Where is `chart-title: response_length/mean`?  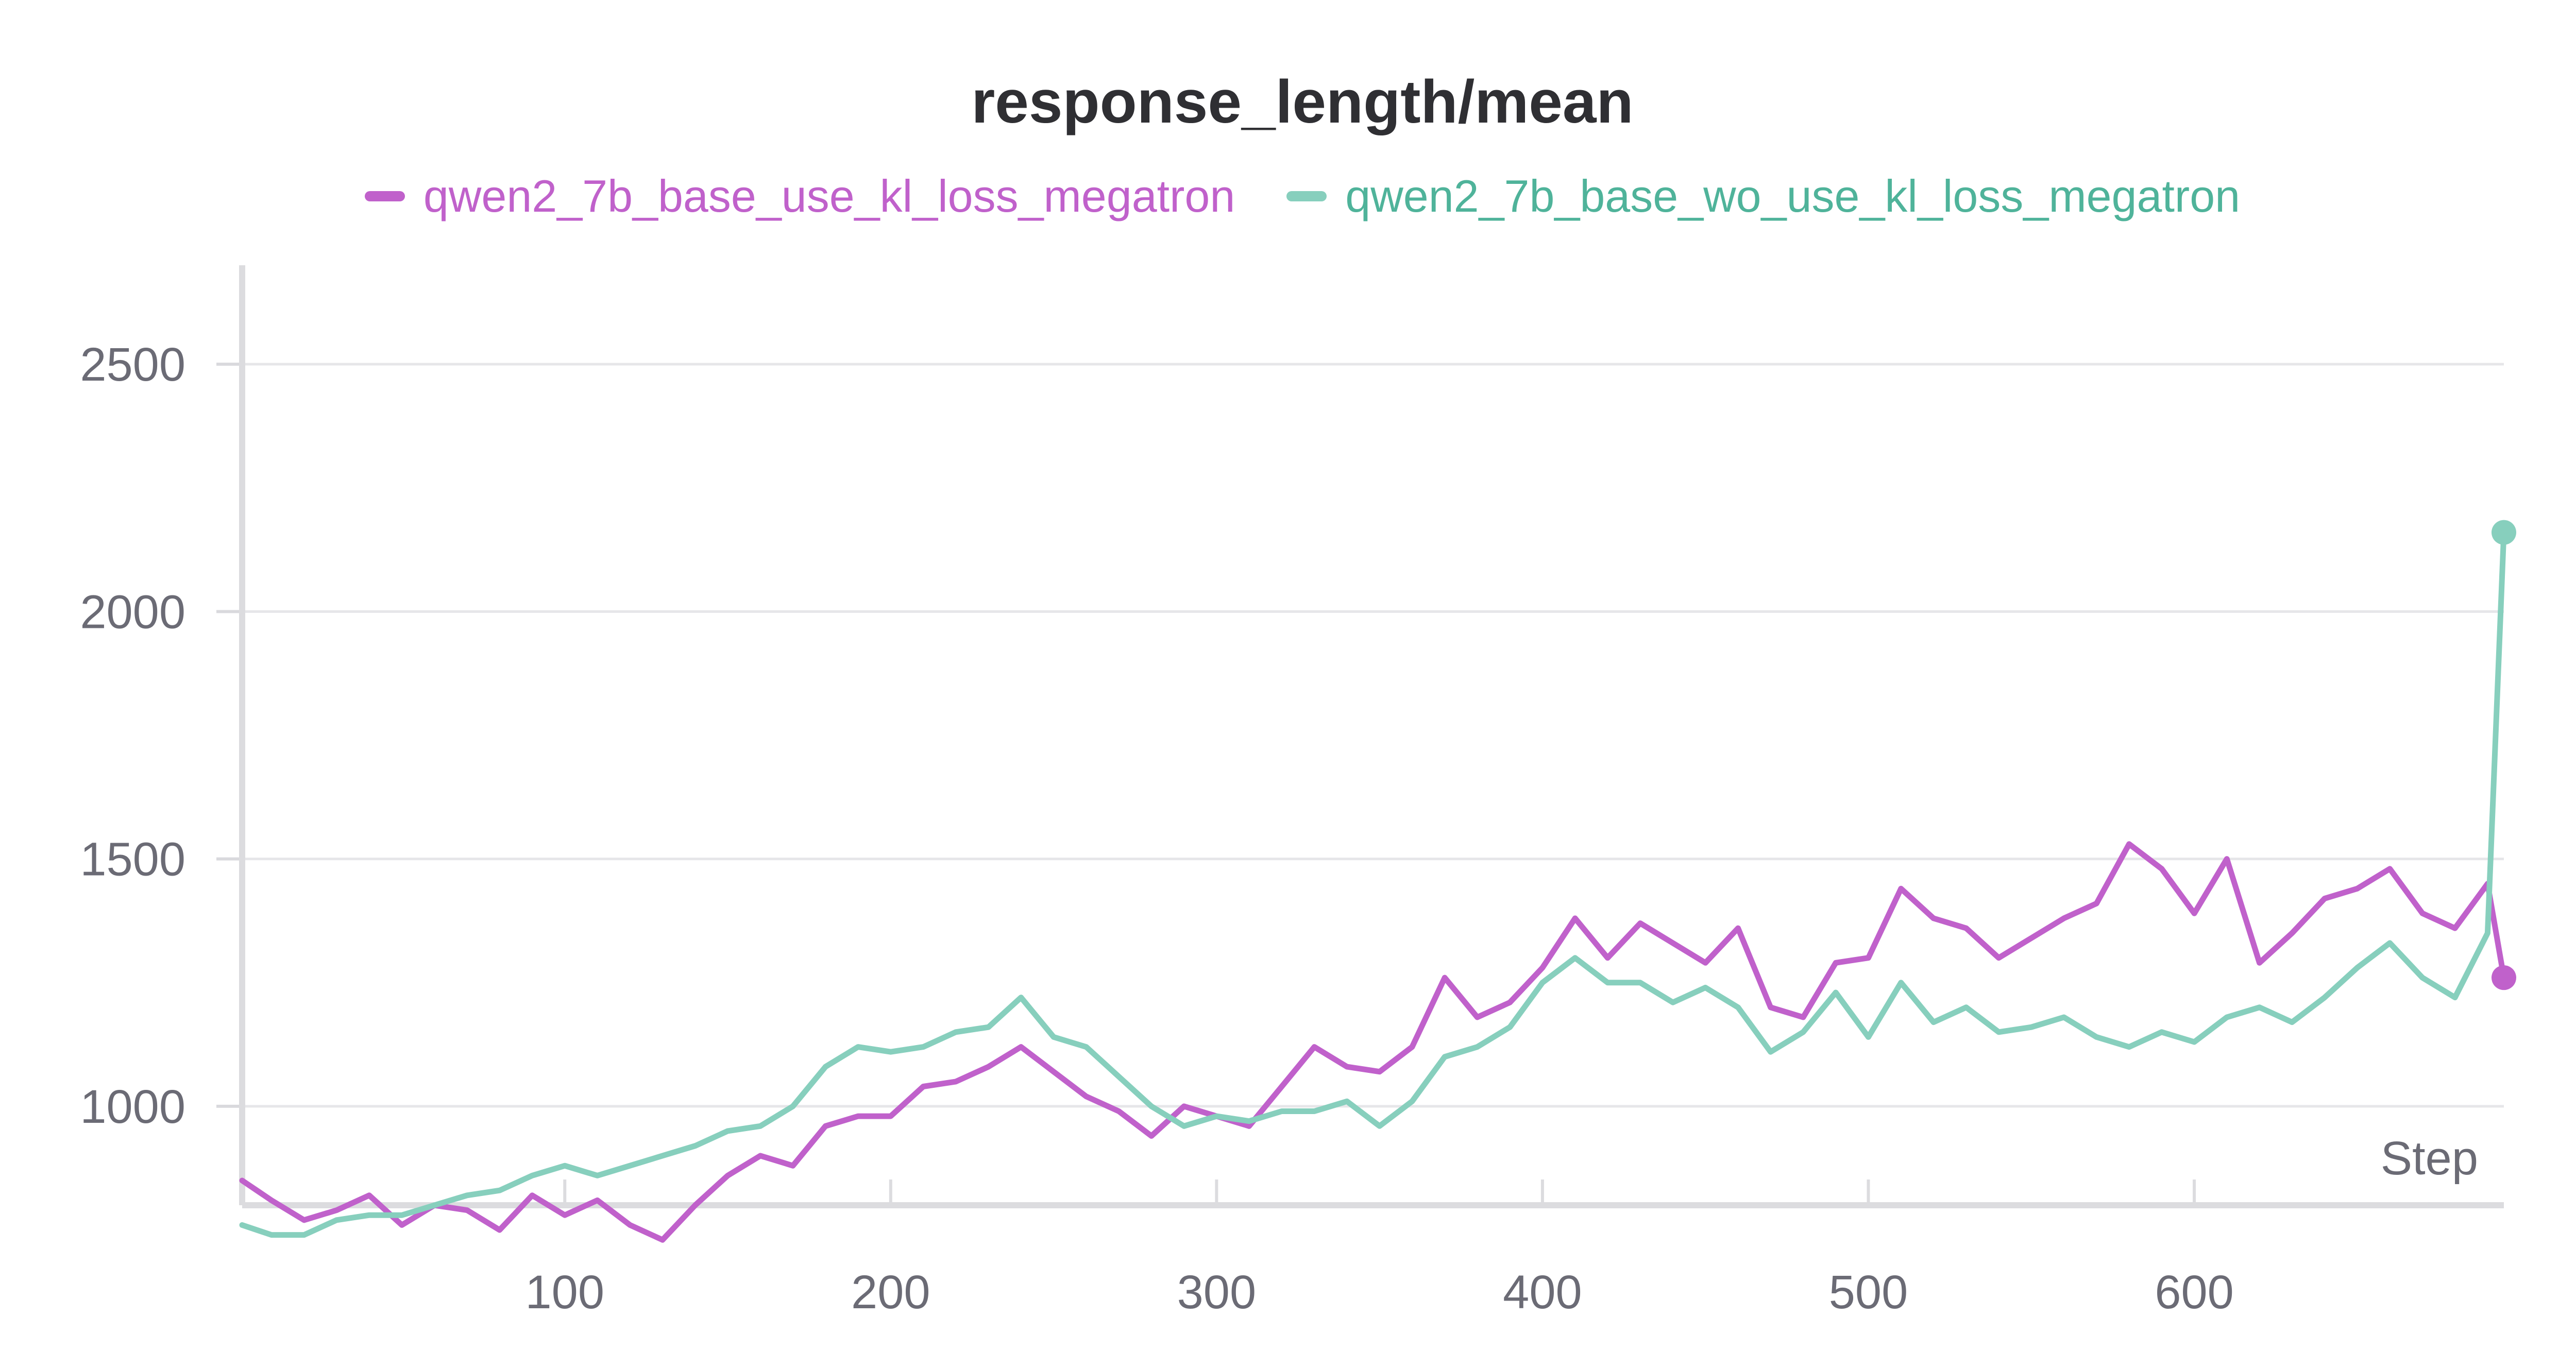 chart-title: response_length/mean is located at coordinates (1302, 102).